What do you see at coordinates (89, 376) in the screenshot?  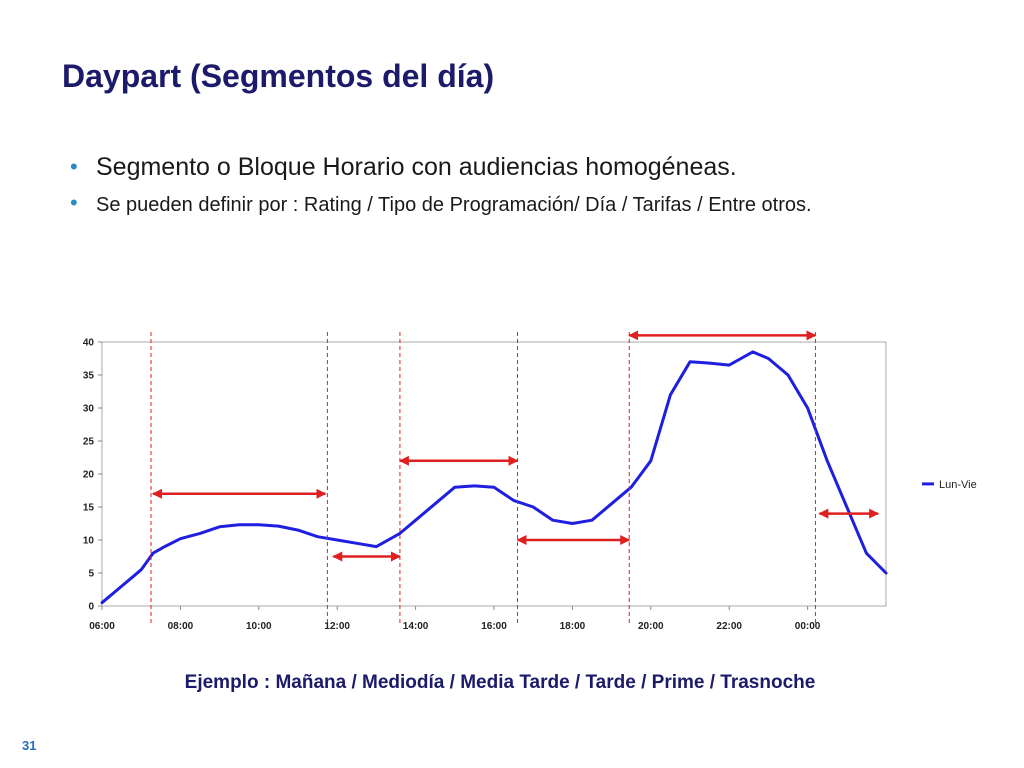 I see `y-tick-label: 35` at bounding box center [89, 376].